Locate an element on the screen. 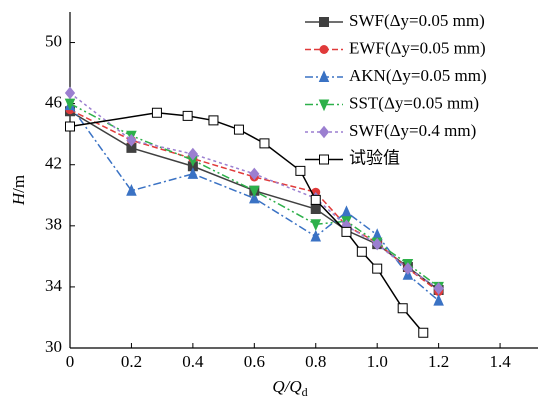 The image size is (538, 408). y-axis-label: H/m is located at coordinates (18, 190).